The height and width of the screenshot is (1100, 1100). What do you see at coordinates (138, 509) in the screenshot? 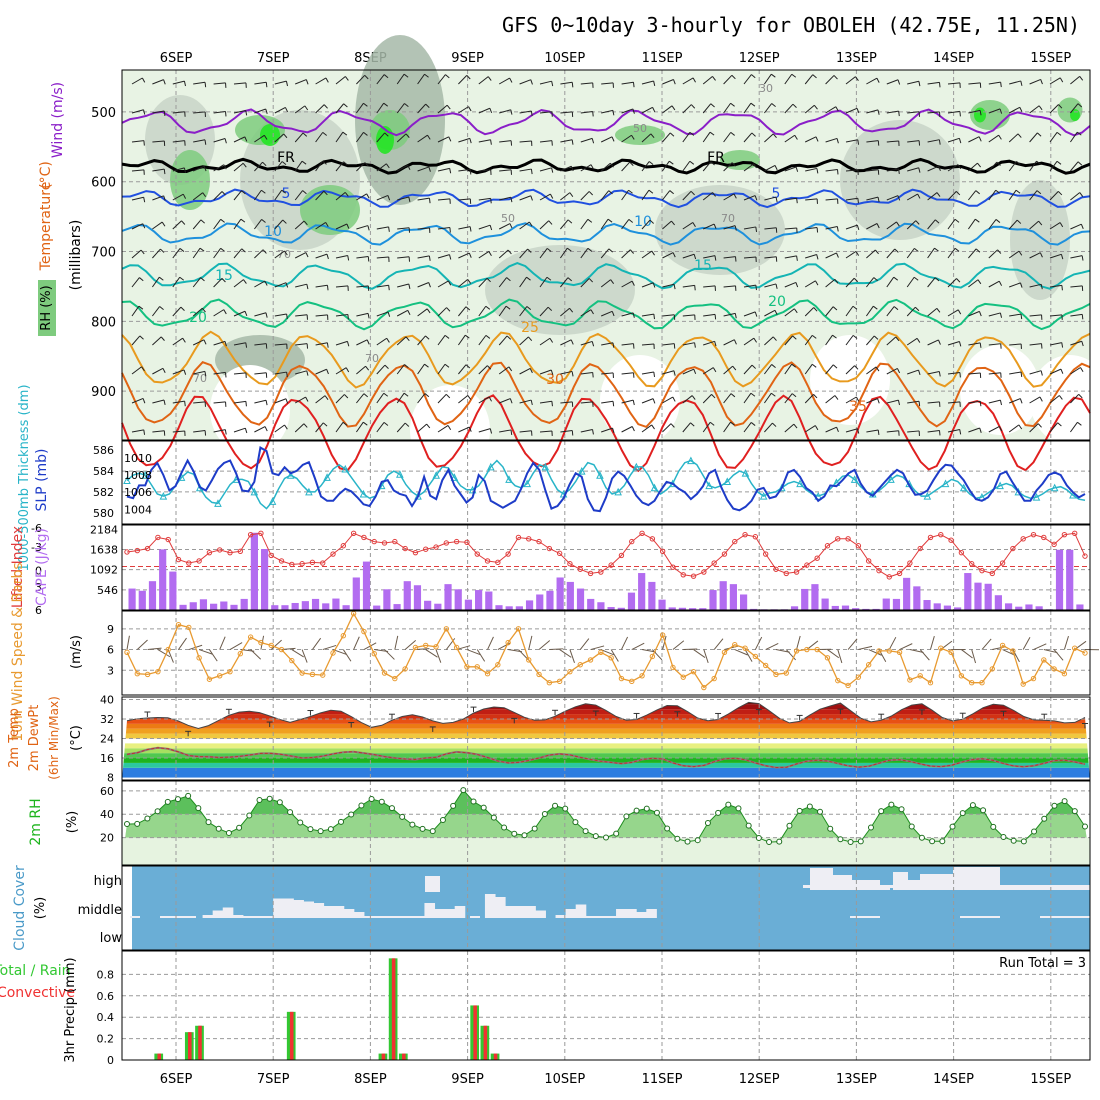
I see `slp-tick-label: 1004` at bounding box center [138, 509].